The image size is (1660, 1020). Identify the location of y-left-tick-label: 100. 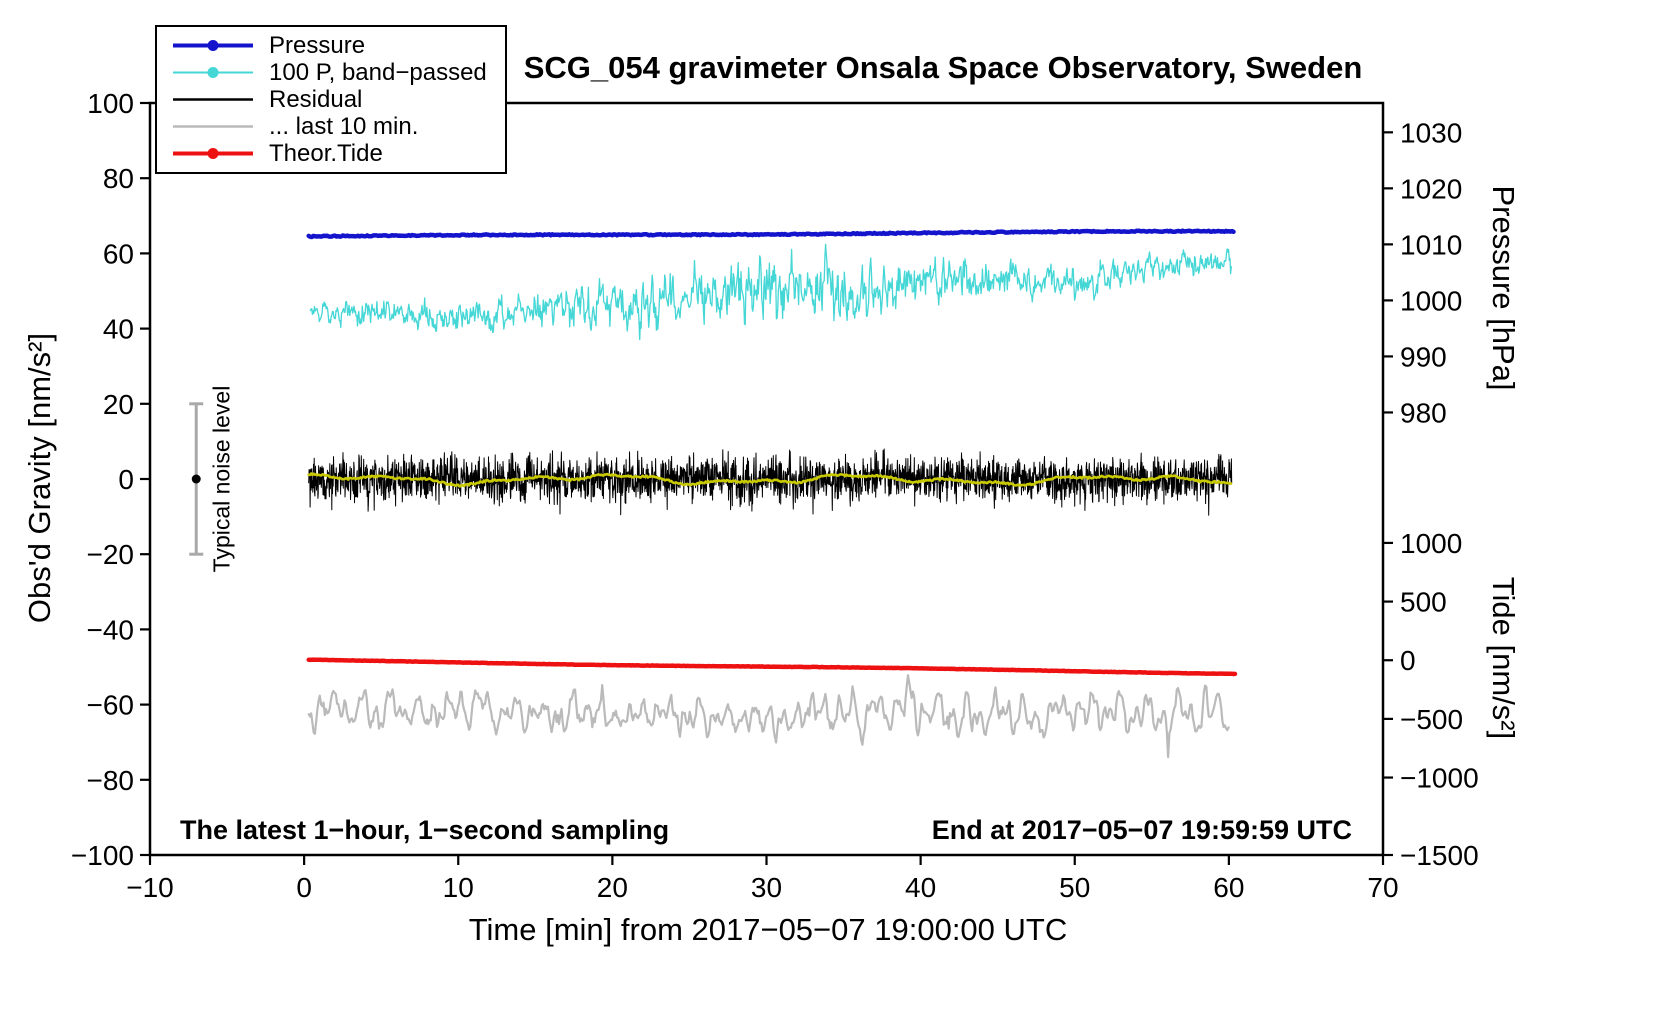
(110, 103).